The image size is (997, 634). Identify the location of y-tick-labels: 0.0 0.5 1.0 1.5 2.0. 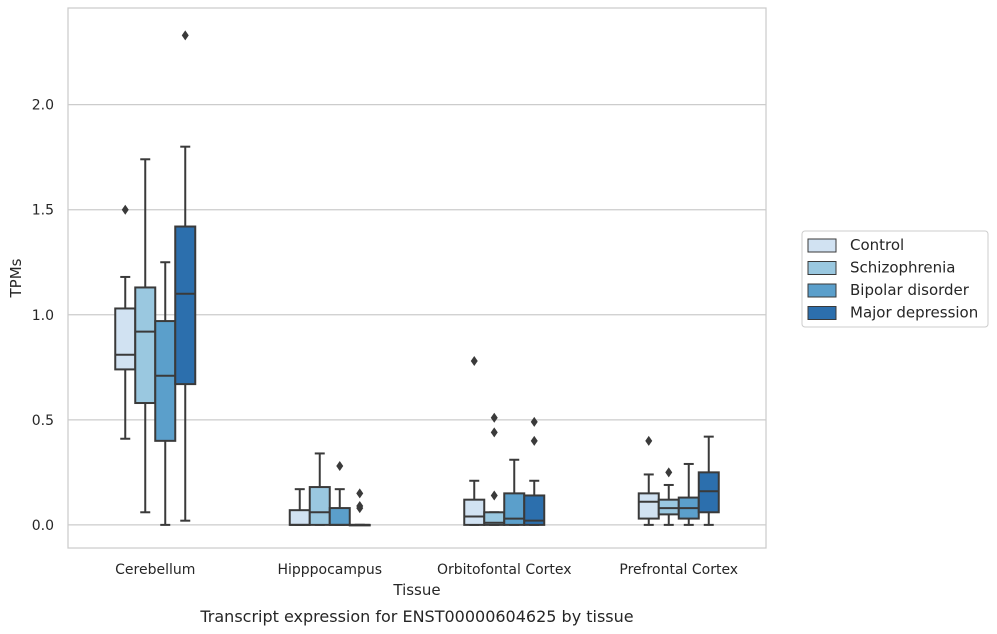
(43, 316).